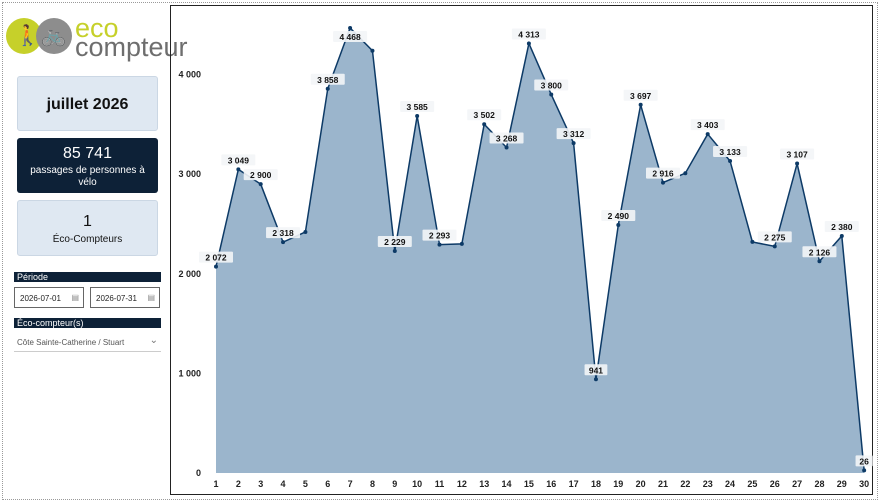 The image size is (880, 502). I want to click on data-label: 3 268, so click(507, 139).